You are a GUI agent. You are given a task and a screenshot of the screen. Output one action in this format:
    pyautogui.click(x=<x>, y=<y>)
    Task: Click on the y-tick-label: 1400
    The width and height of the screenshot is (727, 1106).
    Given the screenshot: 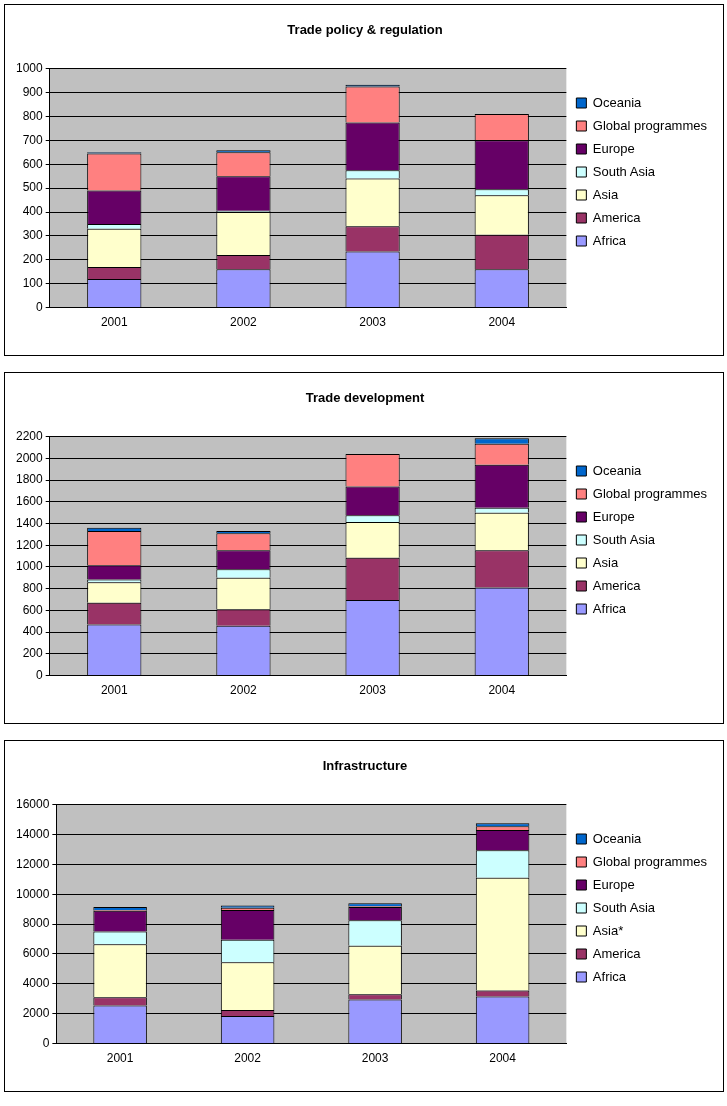 What is the action you would take?
    pyautogui.click(x=29, y=522)
    